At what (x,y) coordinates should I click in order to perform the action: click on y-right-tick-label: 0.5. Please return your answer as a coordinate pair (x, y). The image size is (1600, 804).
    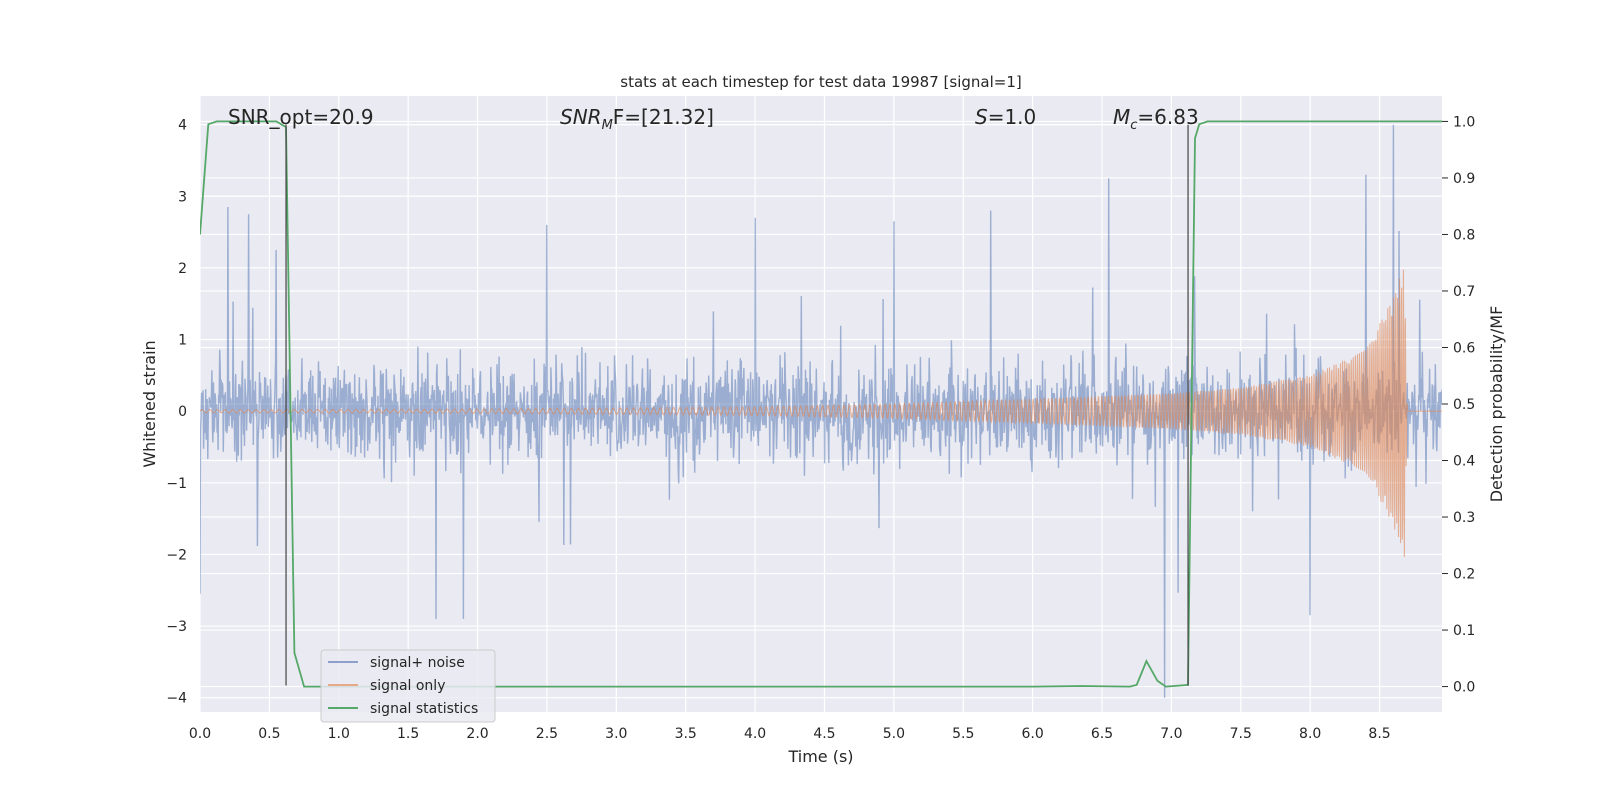
    Looking at the image, I should click on (1464, 405).